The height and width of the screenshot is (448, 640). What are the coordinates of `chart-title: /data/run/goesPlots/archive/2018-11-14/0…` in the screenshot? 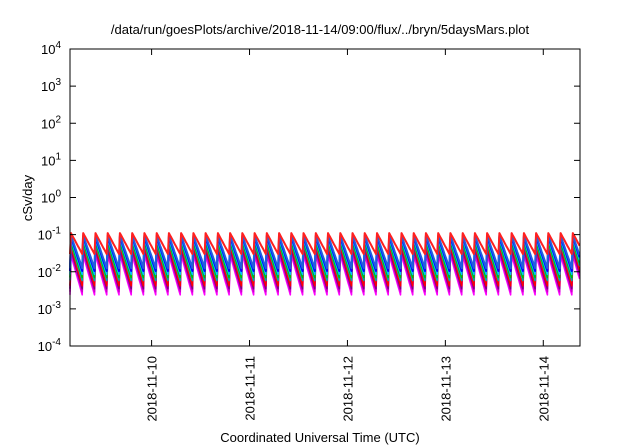 It's located at (320, 29).